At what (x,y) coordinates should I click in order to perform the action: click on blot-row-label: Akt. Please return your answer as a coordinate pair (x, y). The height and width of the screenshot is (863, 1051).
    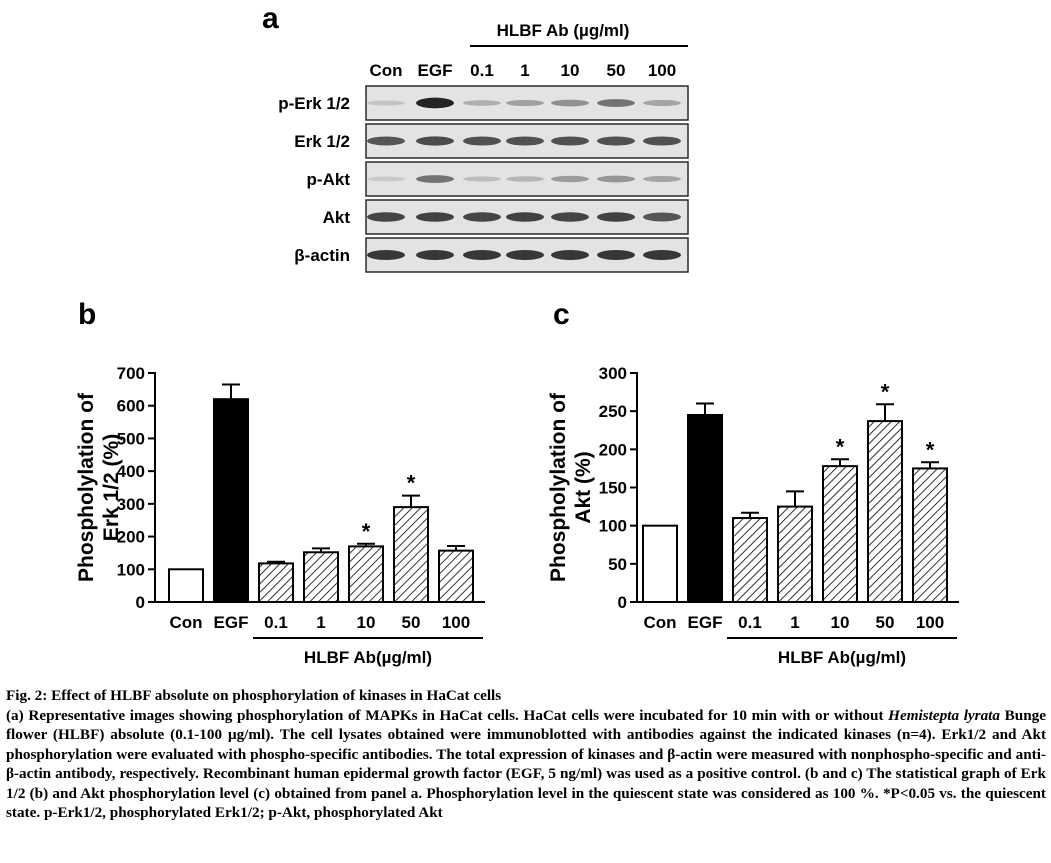
    Looking at the image, I should click on (337, 217).